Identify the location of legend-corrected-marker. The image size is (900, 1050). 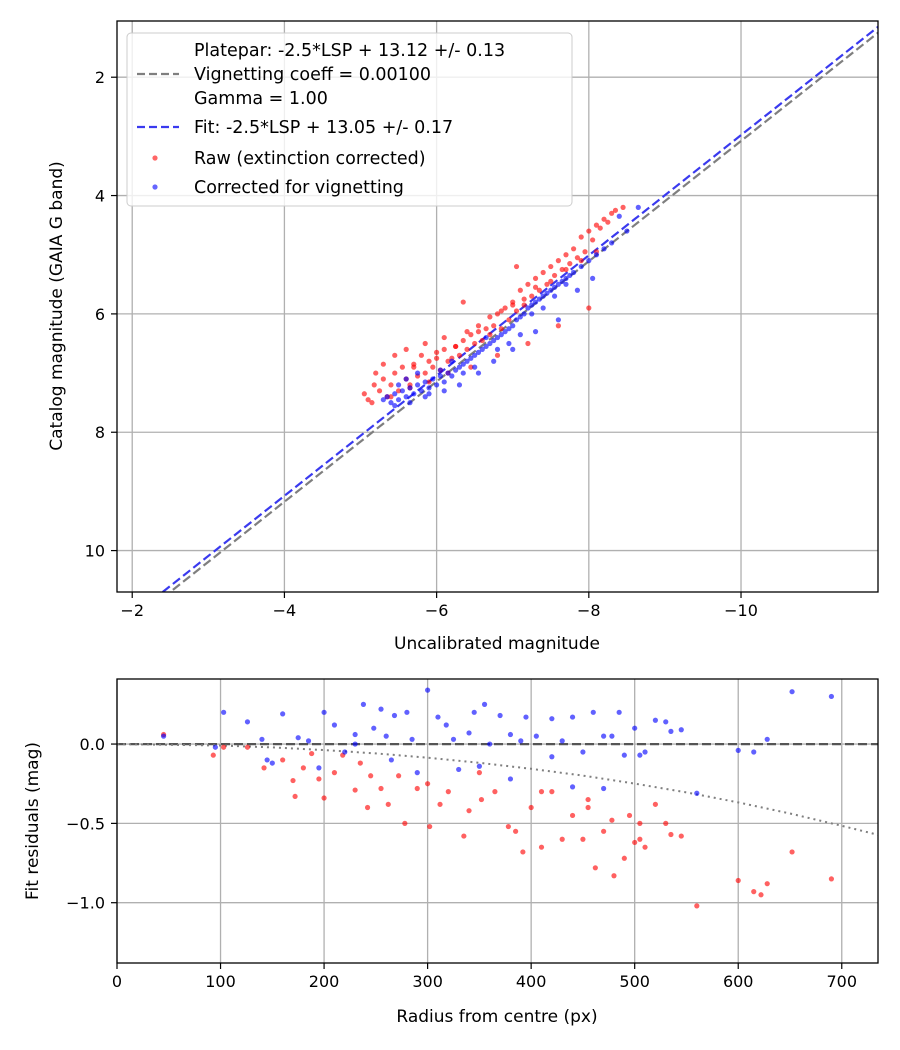
(155, 187).